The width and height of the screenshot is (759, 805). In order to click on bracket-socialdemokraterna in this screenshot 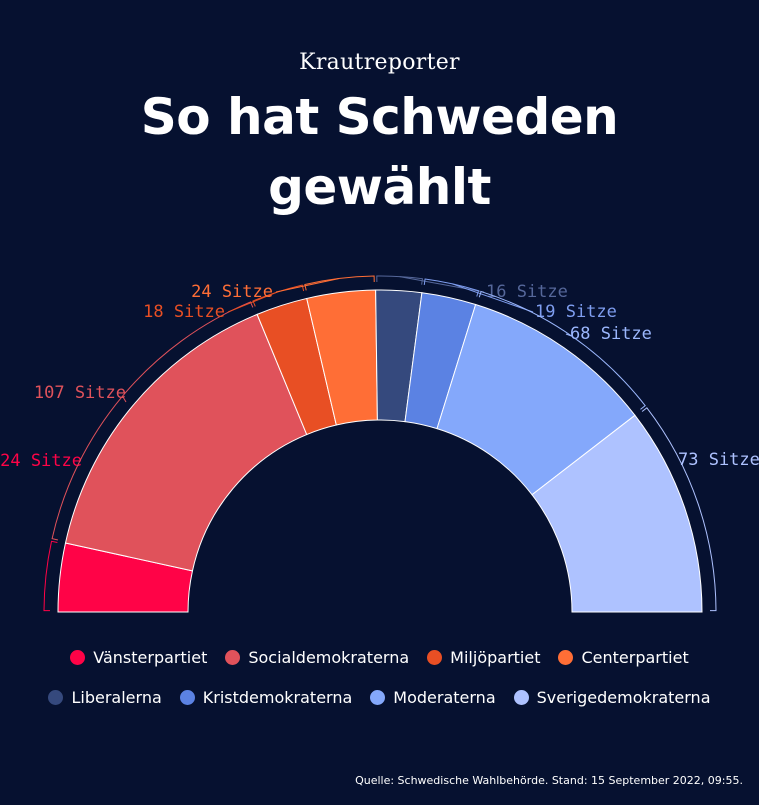, I will do `click(152, 421)`.